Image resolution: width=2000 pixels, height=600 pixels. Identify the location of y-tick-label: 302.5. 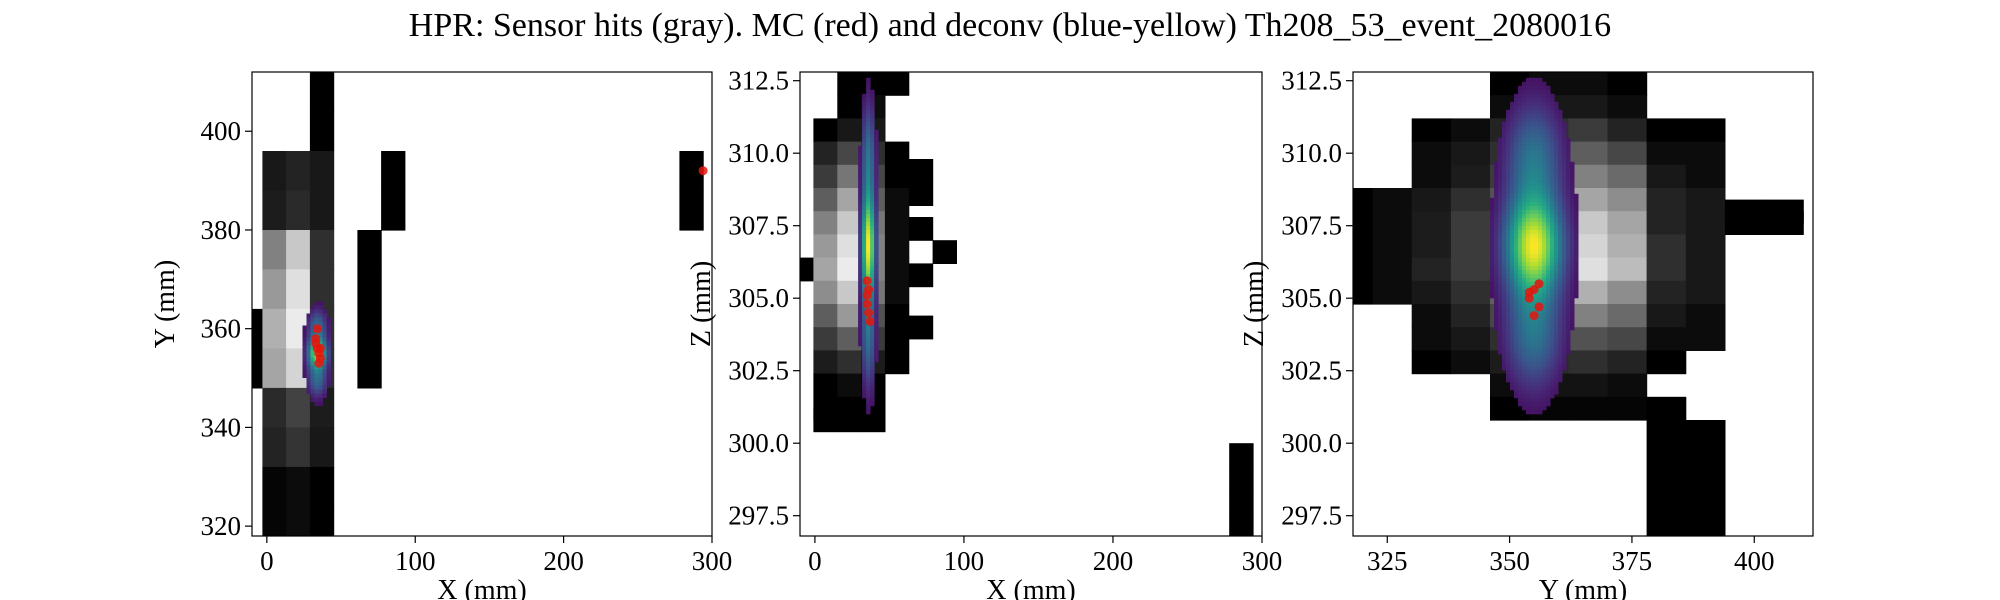
(1311, 371).